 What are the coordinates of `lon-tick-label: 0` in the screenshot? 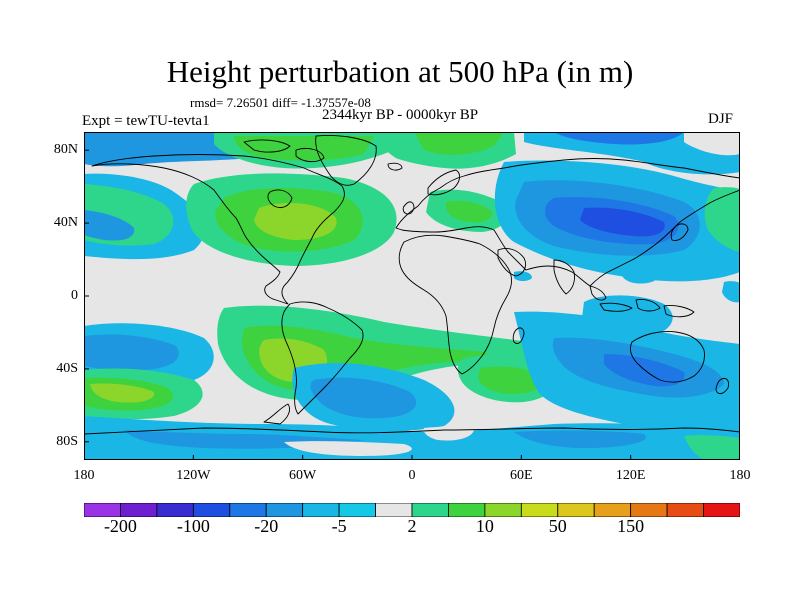 It's located at (412, 475).